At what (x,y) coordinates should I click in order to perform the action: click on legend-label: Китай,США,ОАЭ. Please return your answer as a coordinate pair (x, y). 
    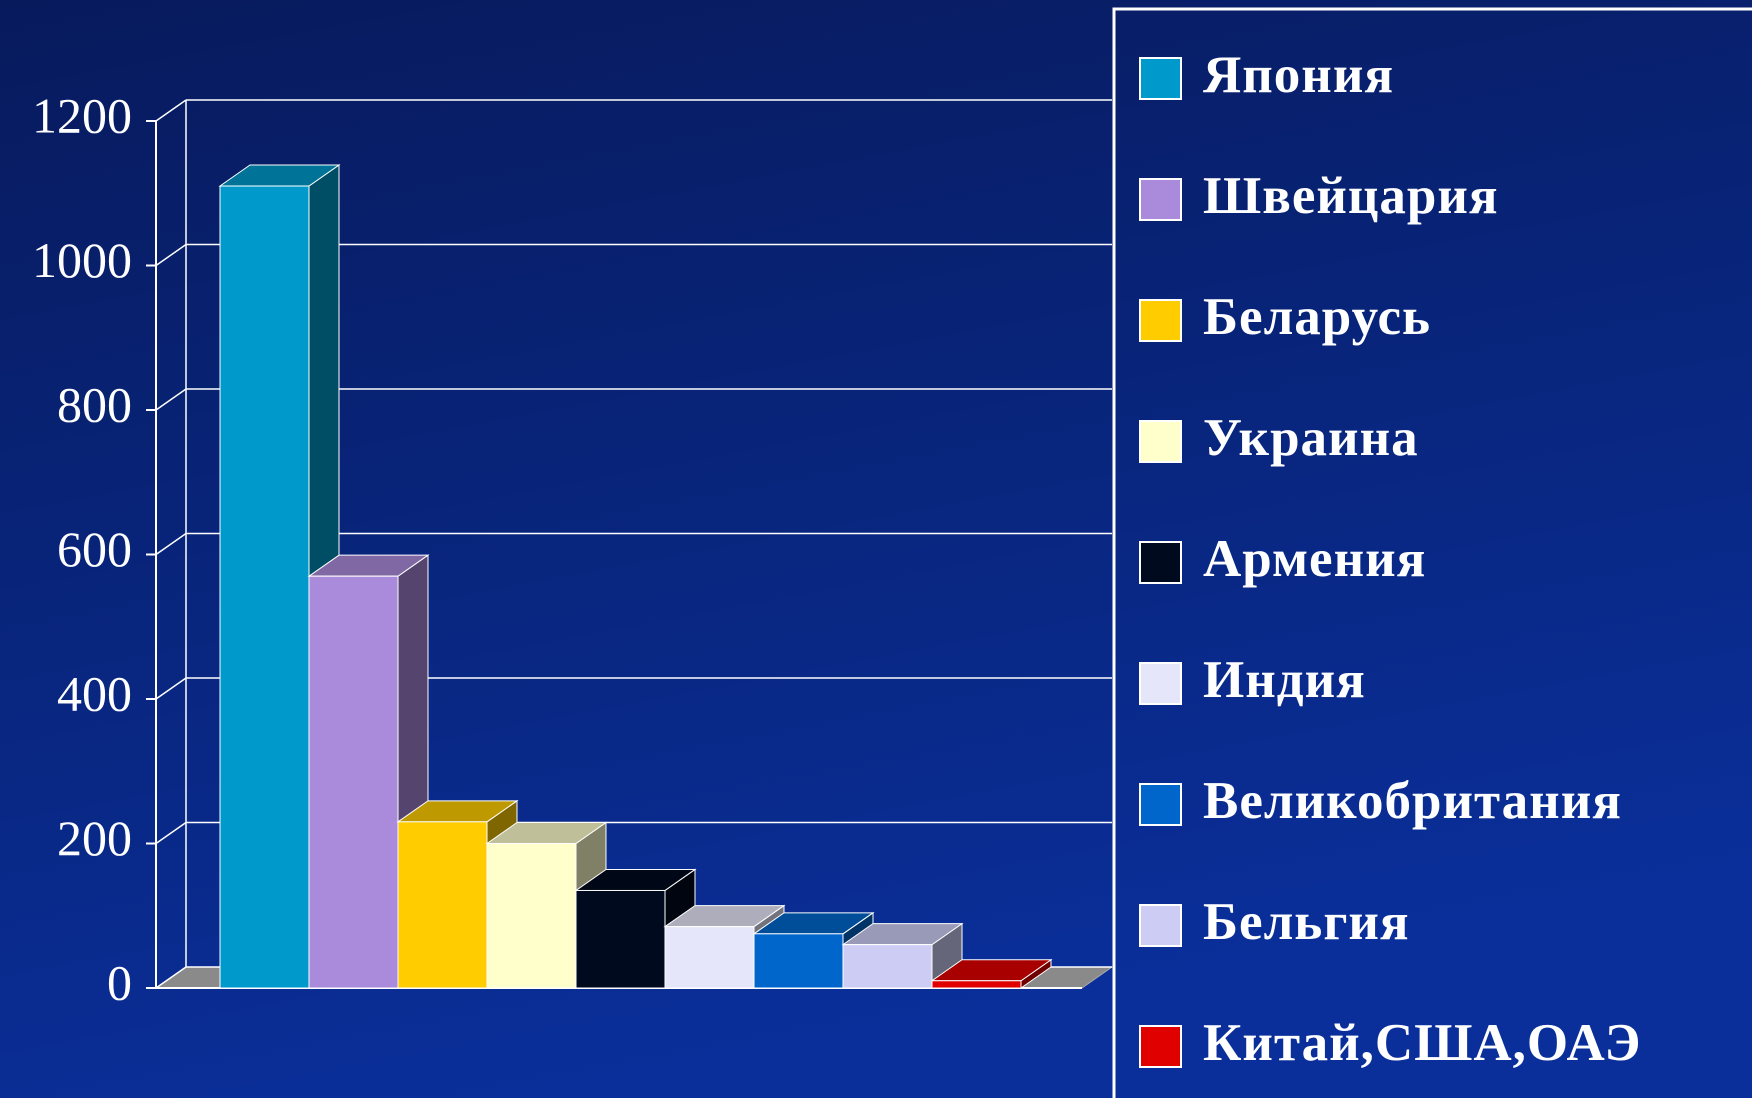
    Looking at the image, I should click on (1422, 1043).